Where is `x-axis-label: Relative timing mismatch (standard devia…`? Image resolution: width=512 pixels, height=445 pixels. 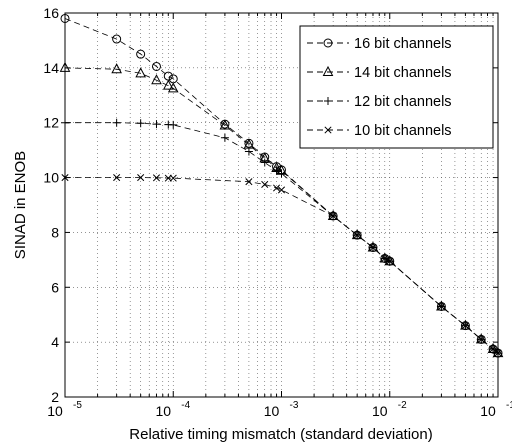
x-axis-label: Relative timing mismatch (standard devia… is located at coordinates (280, 434).